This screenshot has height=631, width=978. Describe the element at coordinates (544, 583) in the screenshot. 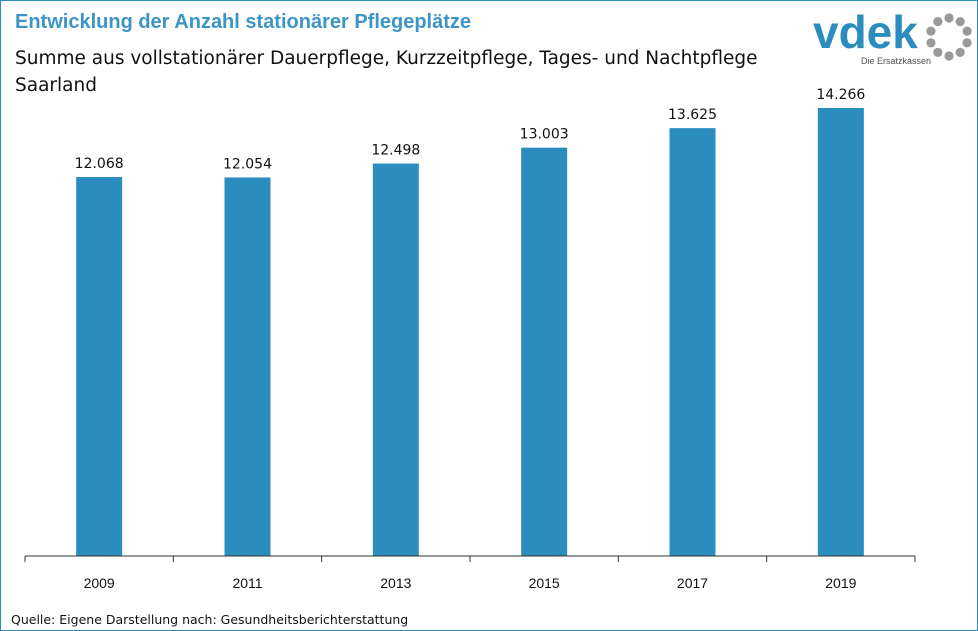

I see `x-tick-label-2015: 2015` at that location.